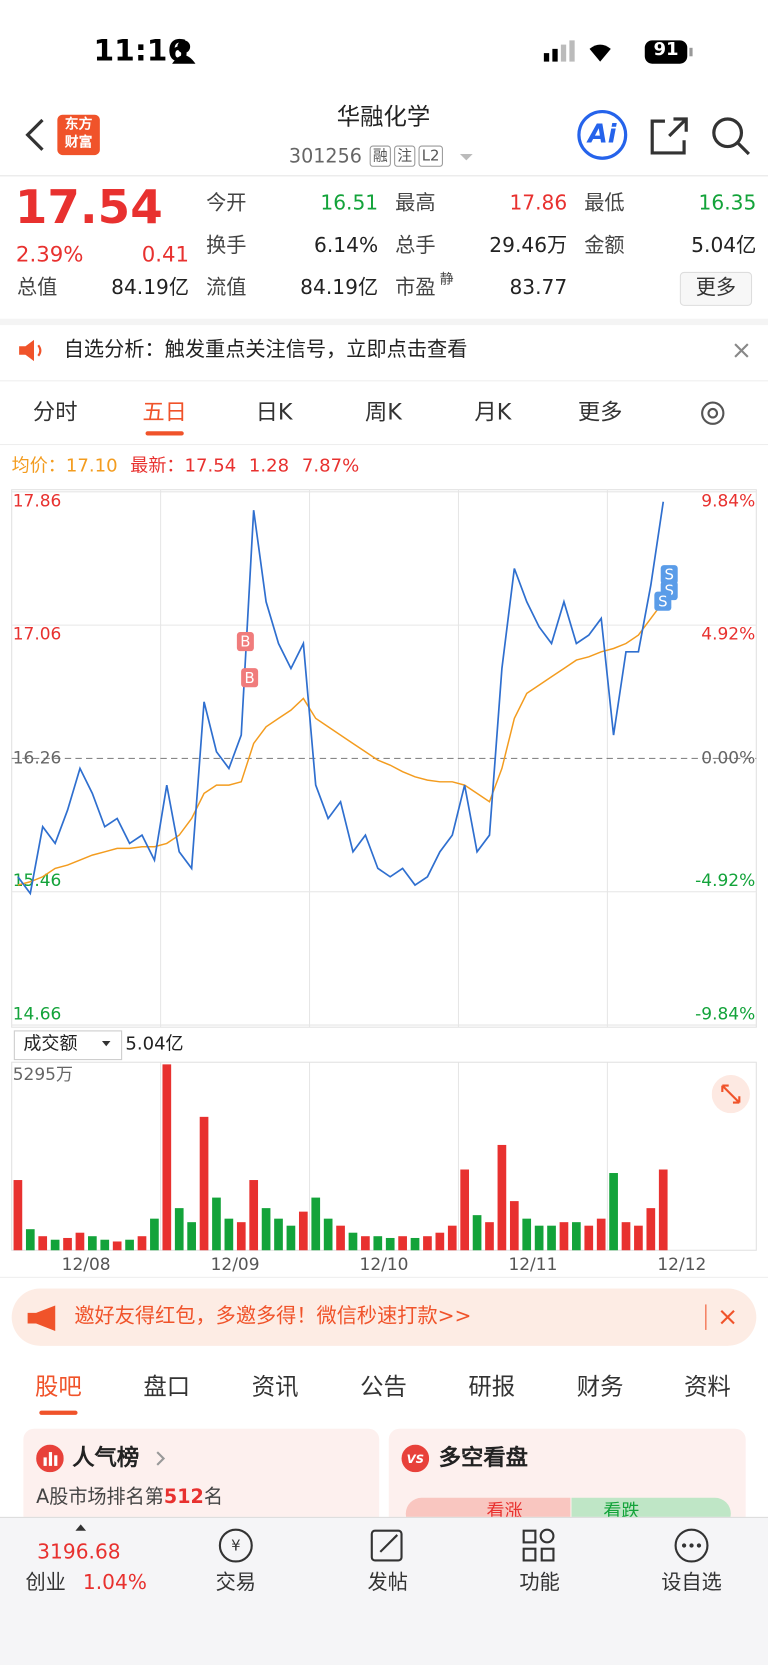 Image resolution: width=768 pixels, height=1665 pixels. I want to click on period-tab: 月K, so click(493, 412).